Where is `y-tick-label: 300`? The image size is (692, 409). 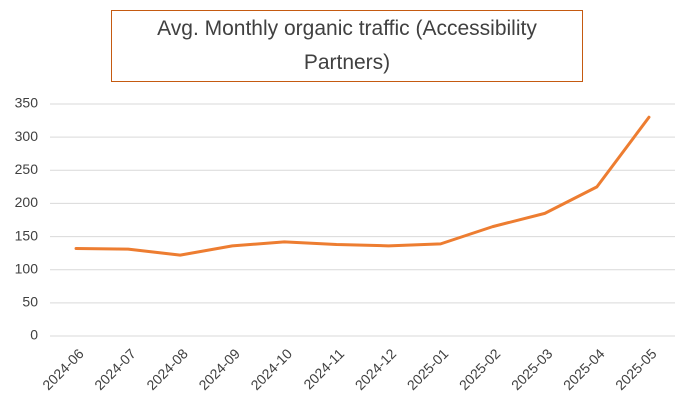
y-tick-label: 300 is located at coordinates (27, 136).